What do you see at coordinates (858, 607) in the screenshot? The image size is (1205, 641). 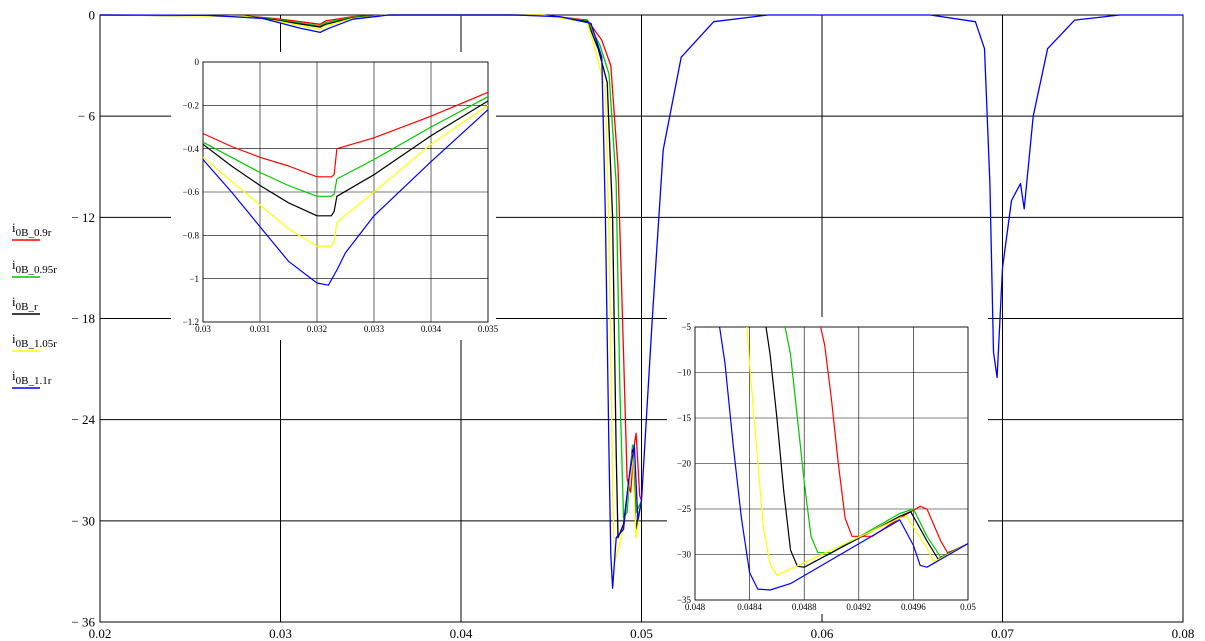 I see `inset-right-xtick-label-3: 0.0492` at bounding box center [858, 607].